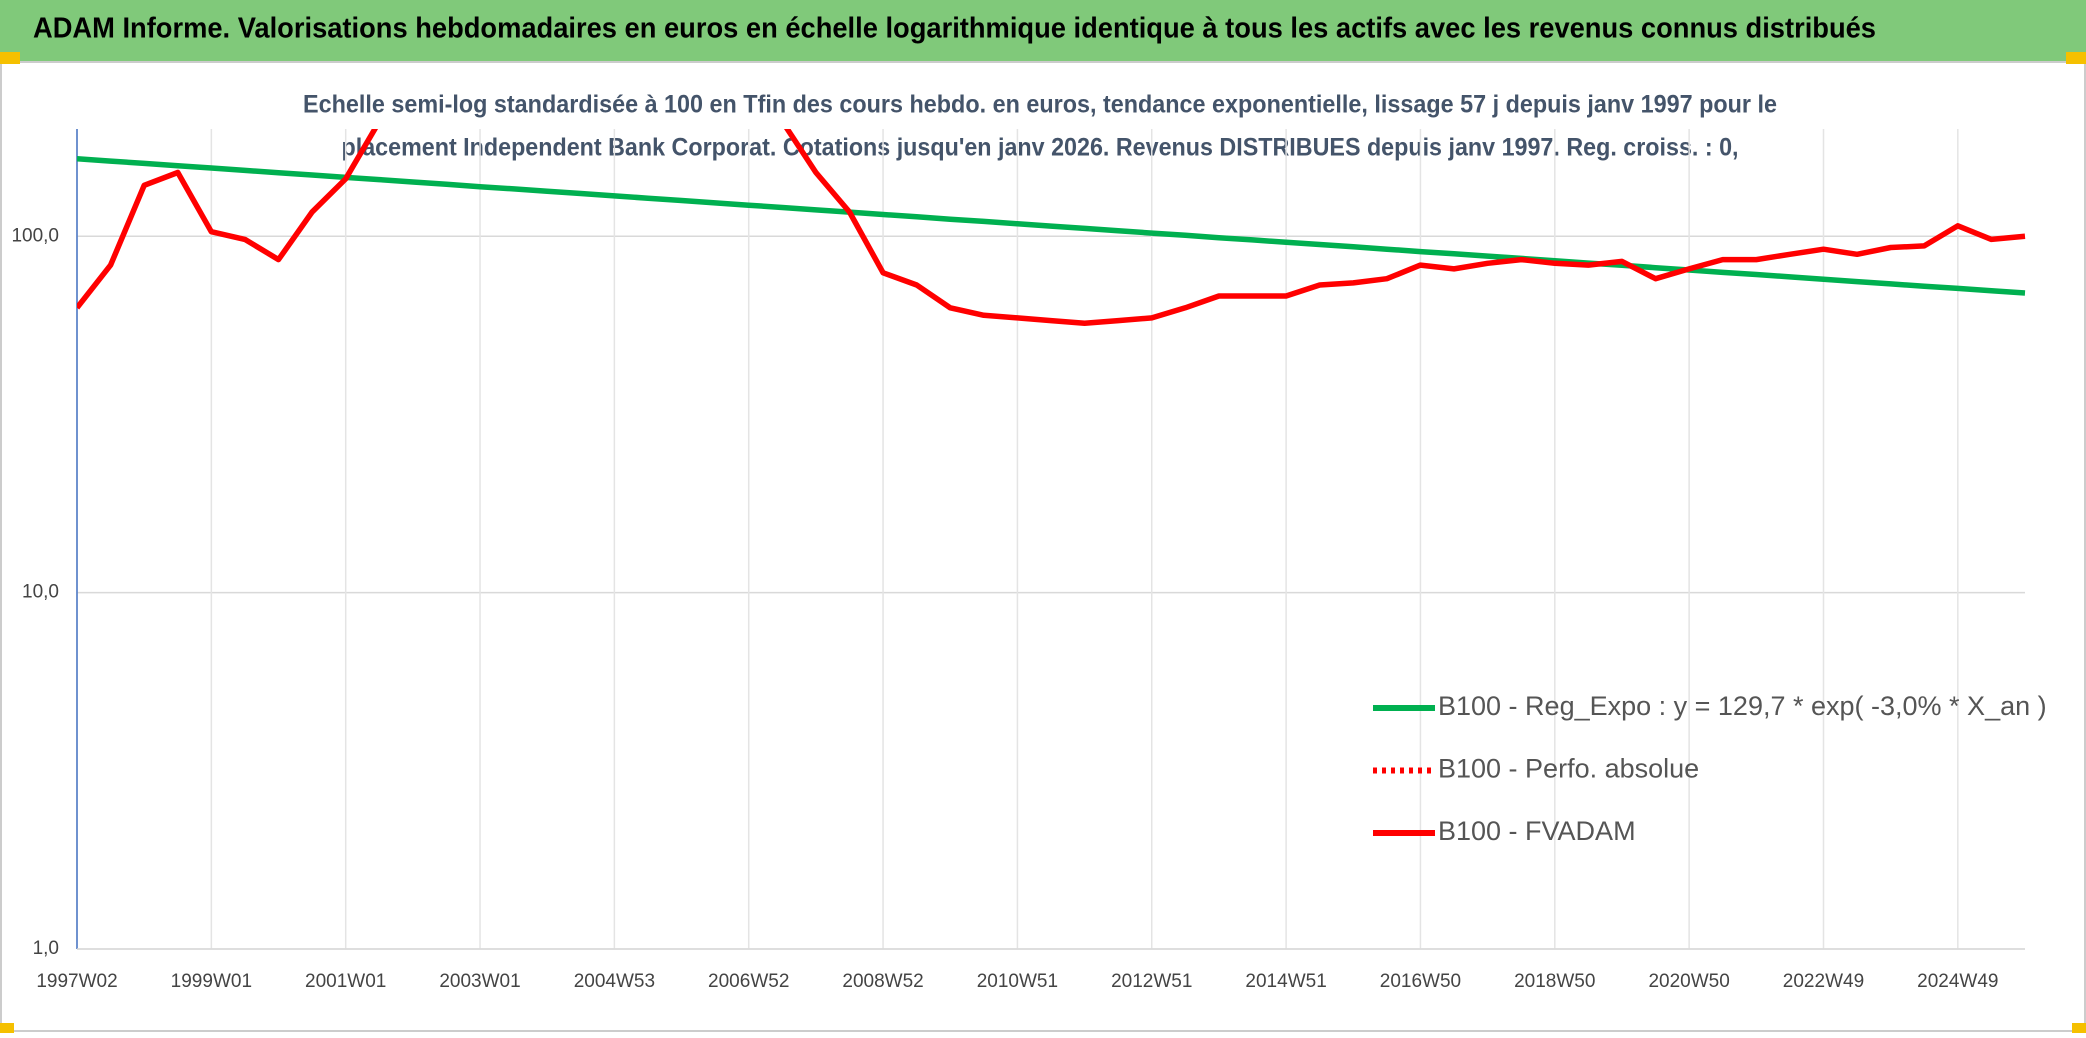  Describe the element at coordinates (35, 235) in the screenshot. I see `y-tick-label: 100,0` at that location.